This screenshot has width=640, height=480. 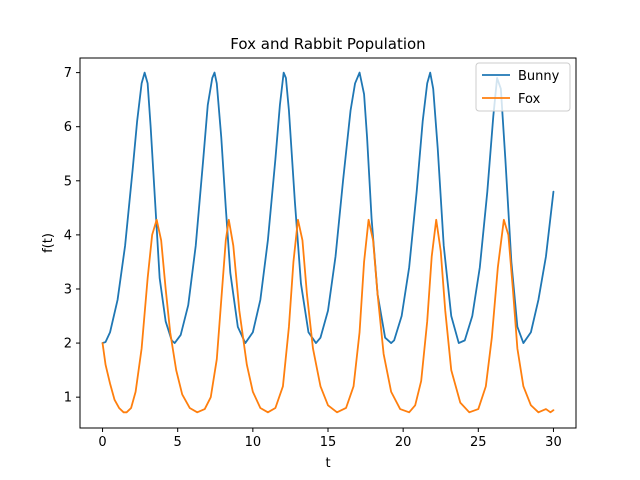 I want to click on chart-title: Fox and Rabbit Population, so click(x=327, y=44).